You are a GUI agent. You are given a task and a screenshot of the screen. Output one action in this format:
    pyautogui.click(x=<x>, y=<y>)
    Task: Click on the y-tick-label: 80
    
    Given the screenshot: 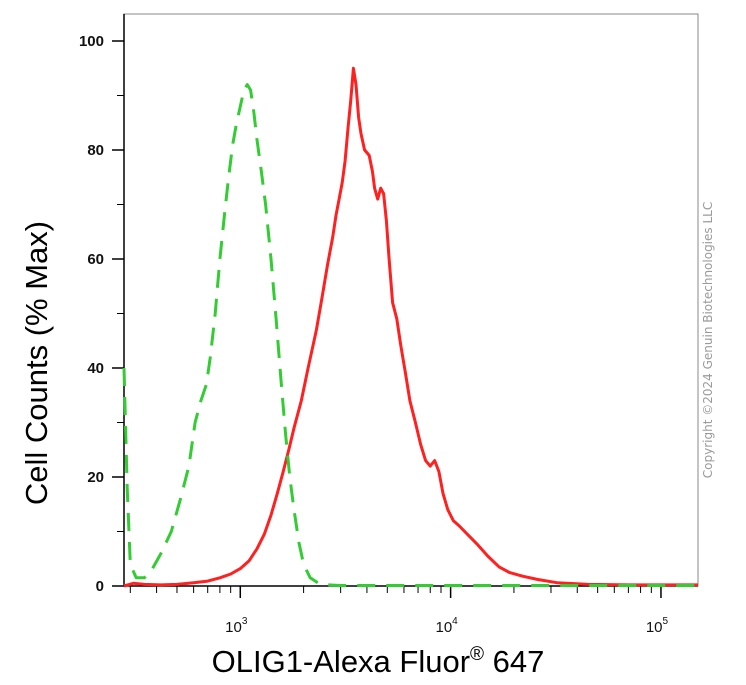 What is the action you would take?
    pyautogui.click(x=95, y=150)
    